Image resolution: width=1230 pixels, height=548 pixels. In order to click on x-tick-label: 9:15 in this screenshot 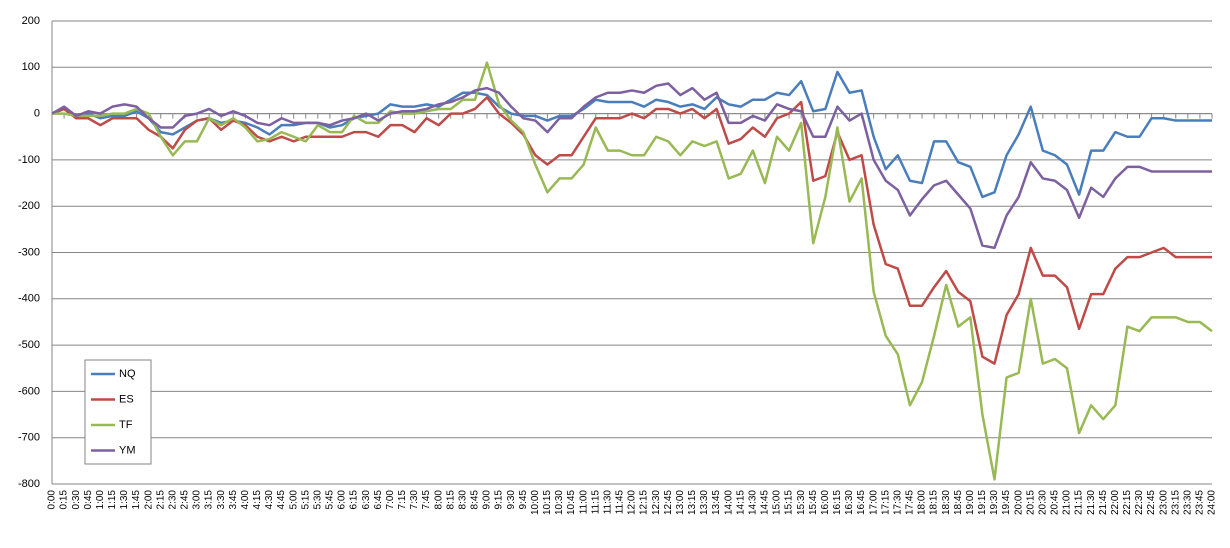, I will do `click(499, 500)`.